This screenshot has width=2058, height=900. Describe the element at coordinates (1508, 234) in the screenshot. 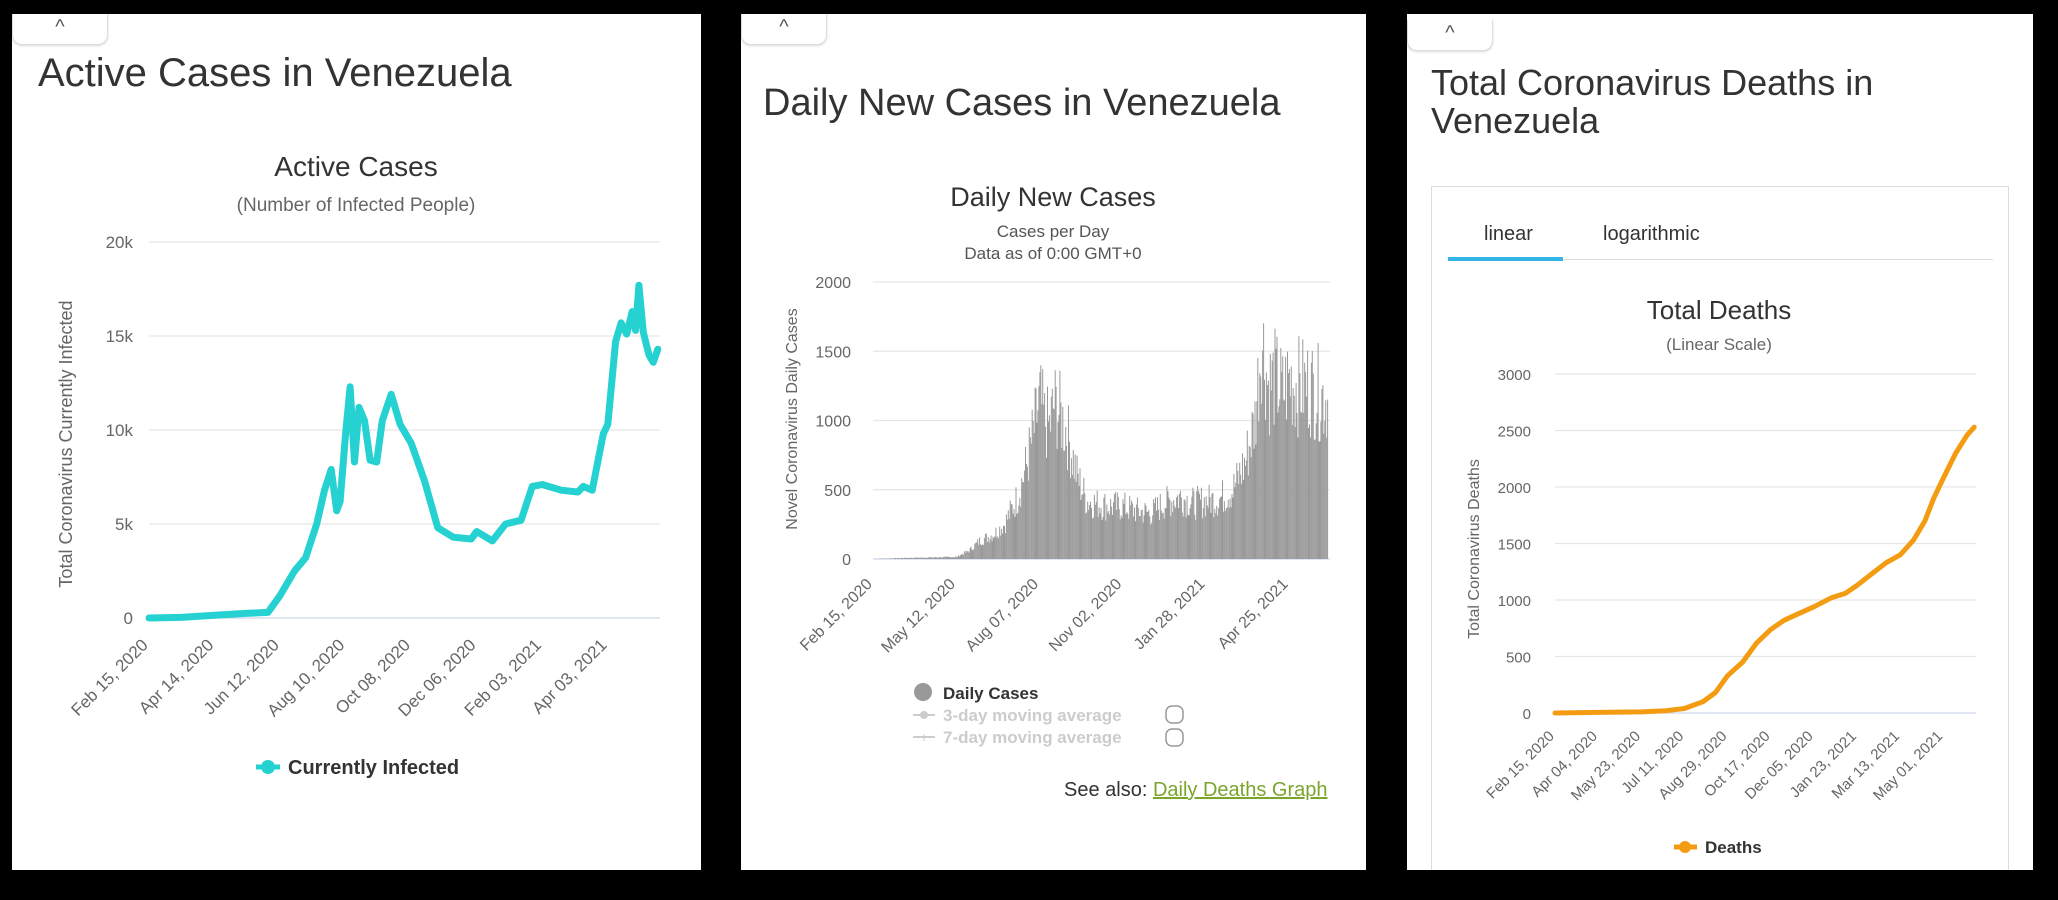

I see `tab-linear: linear` at that location.